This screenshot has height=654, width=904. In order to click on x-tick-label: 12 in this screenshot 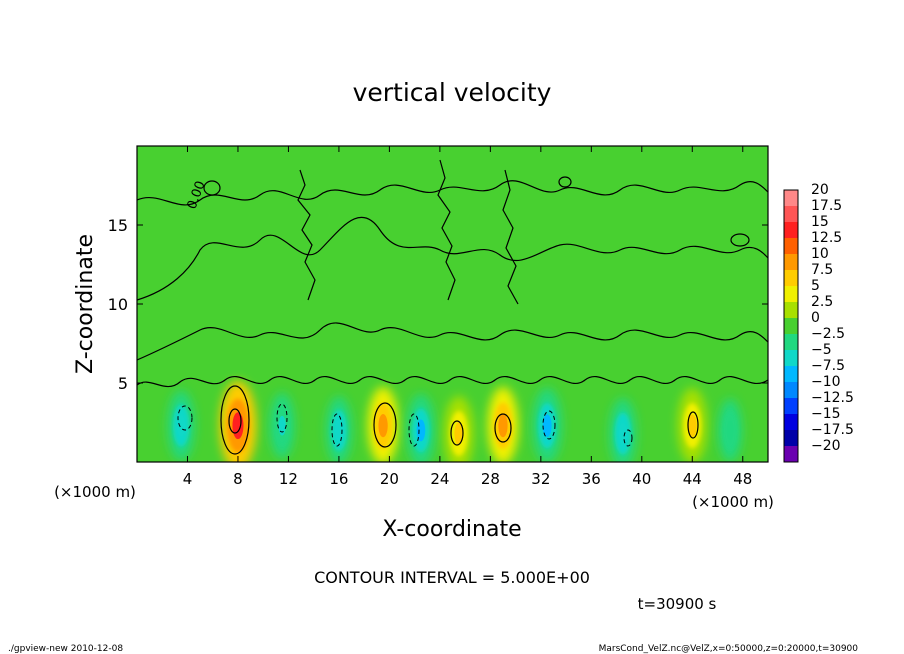, I will do `click(288, 479)`.